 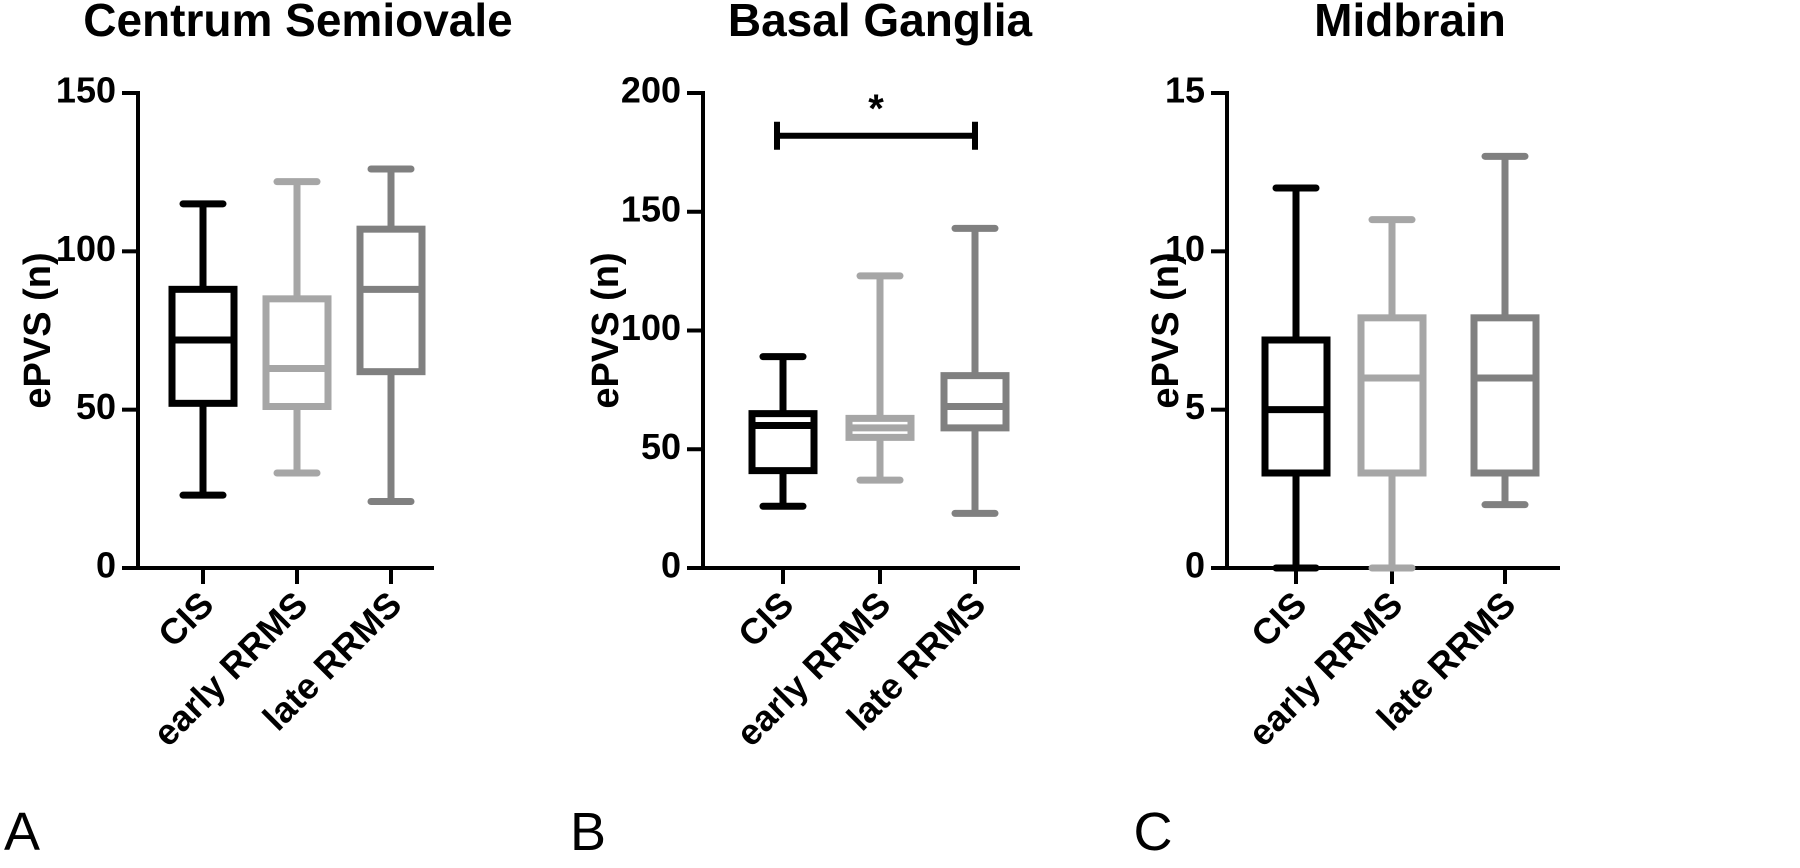 I want to click on y-tick-label: 15, so click(x=1185, y=90).